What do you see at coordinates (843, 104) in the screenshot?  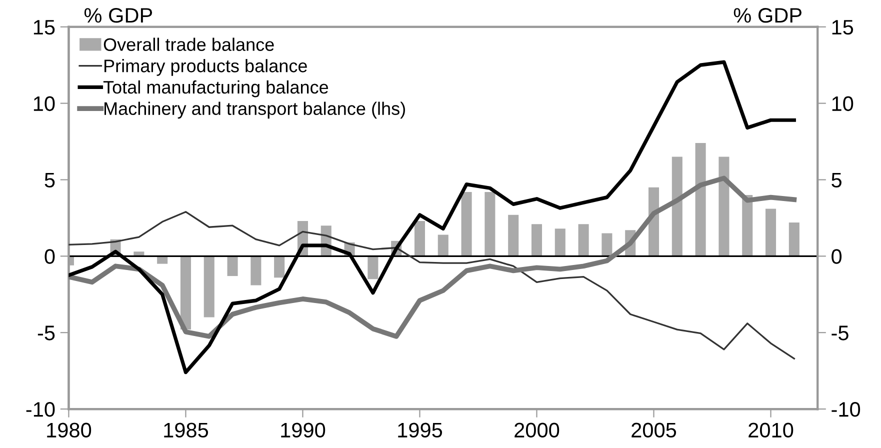 I see `y2-tick-label: 10` at bounding box center [843, 104].